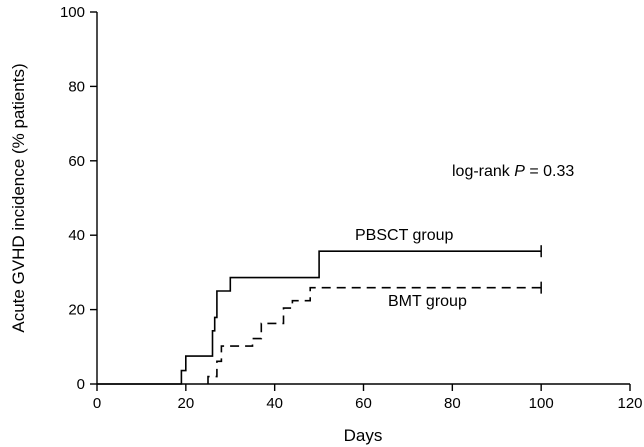 The image size is (644, 447). I want to click on x-tick-label: 60, so click(363, 403).